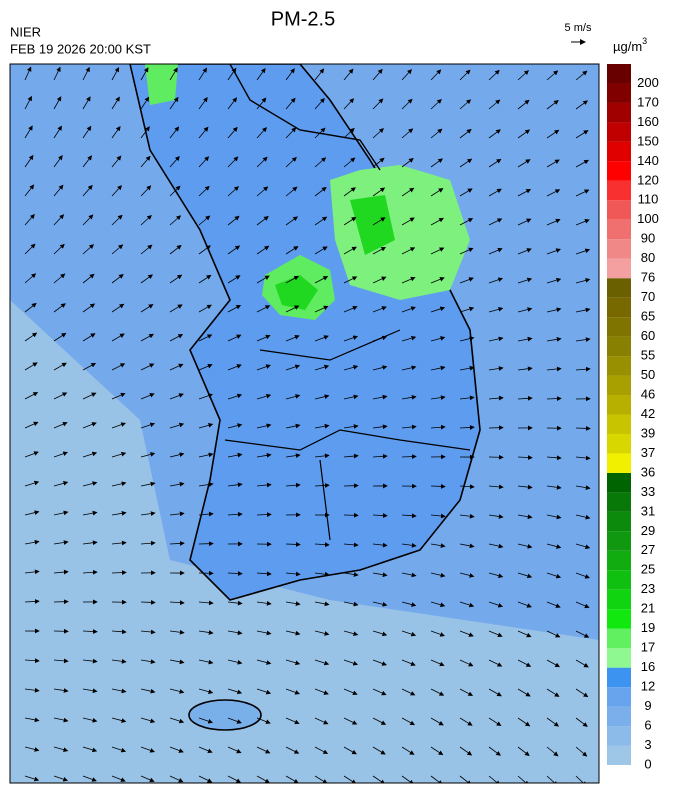  I want to click on pollution-north, so click(161, 84).